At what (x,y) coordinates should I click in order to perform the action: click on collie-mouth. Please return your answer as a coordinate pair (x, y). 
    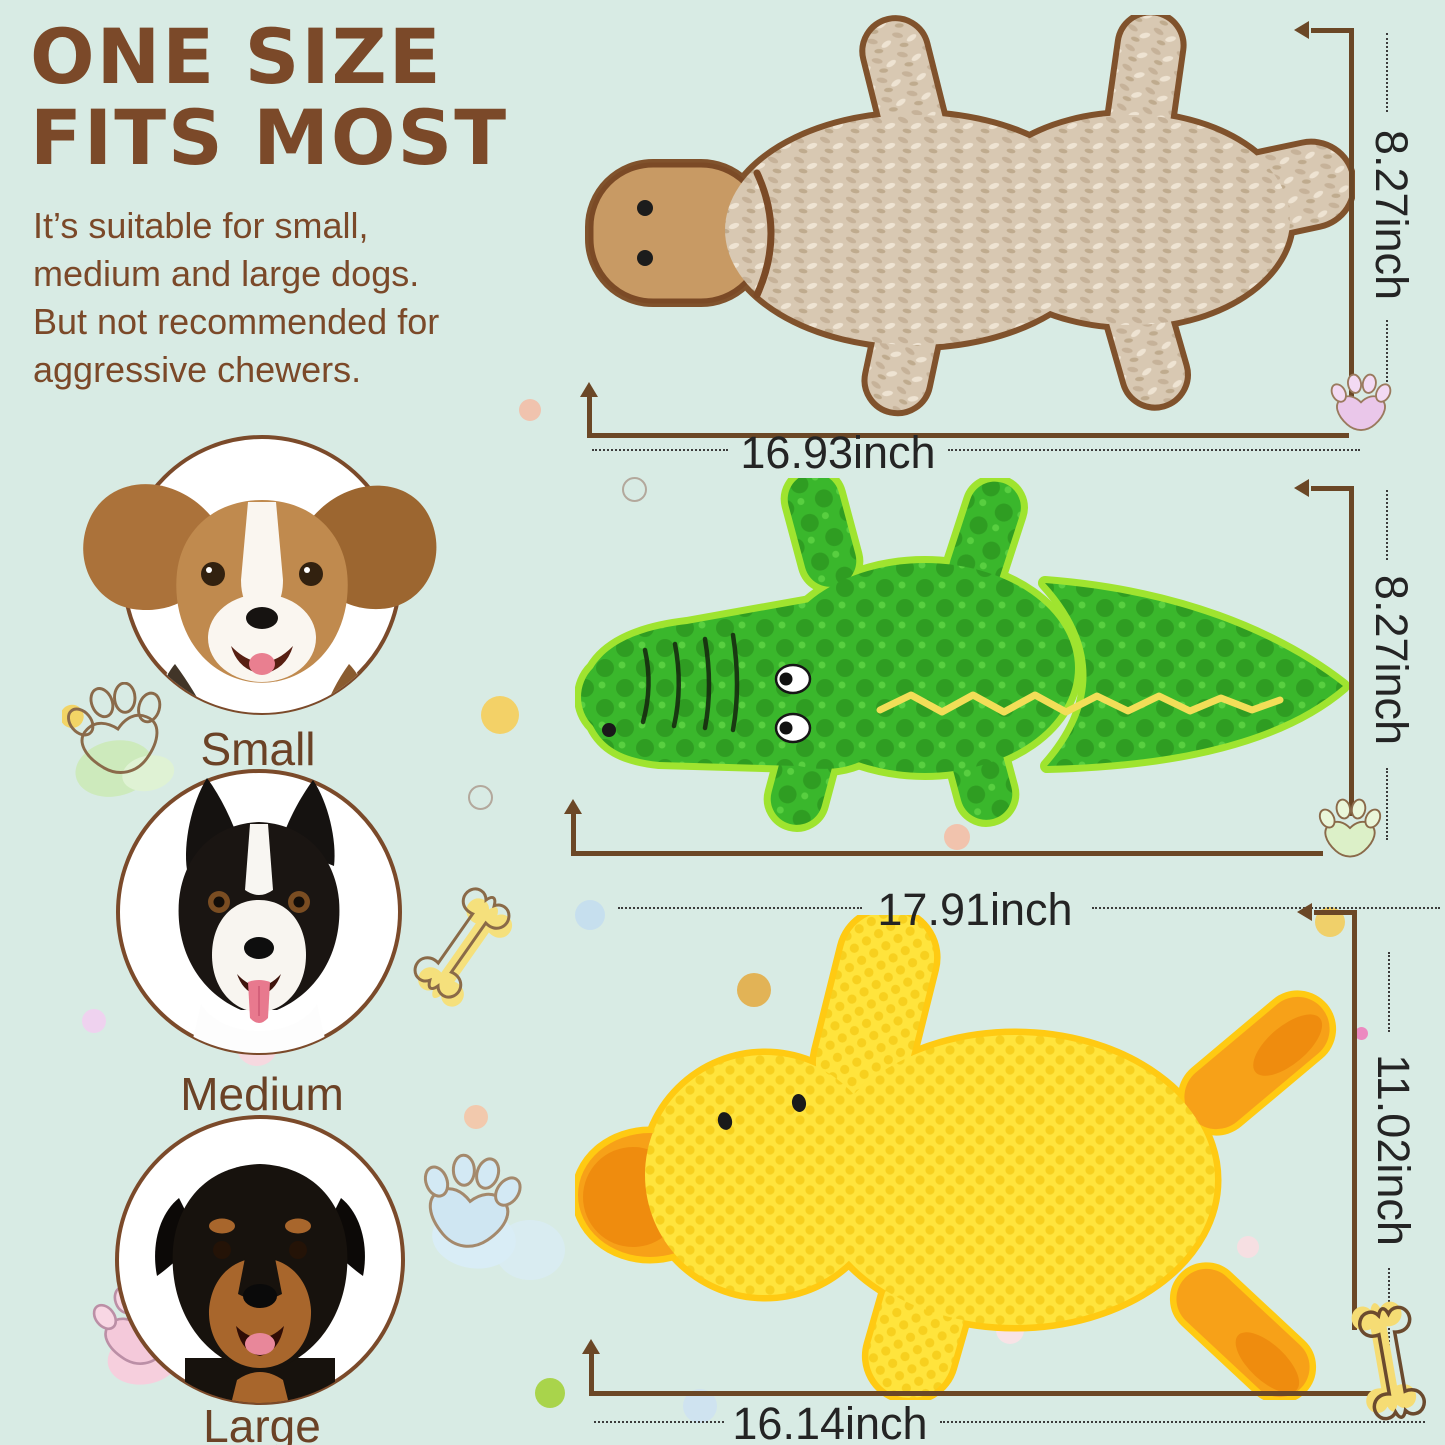
    Looking at the image, I should click on (259, 985).